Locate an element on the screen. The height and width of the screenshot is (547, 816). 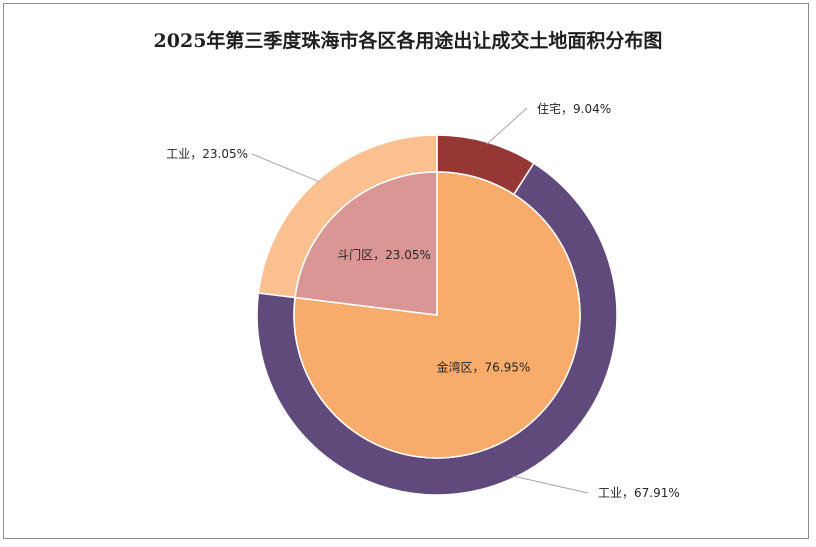
inner-label-1: 斗门区，23.05% is located at coordinates (384, 254).